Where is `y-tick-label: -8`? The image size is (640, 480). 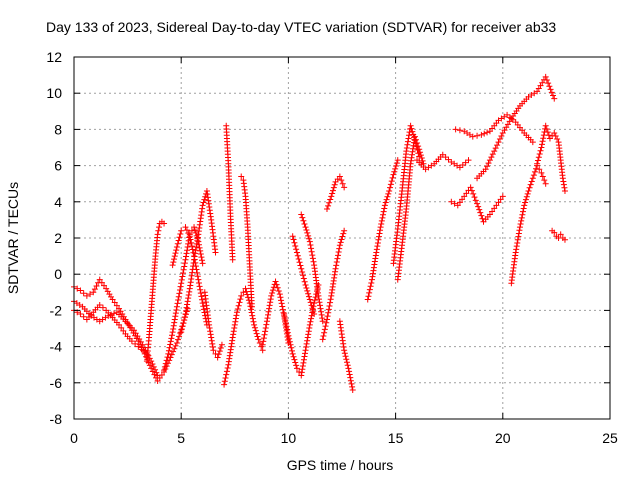
y-tick-label: -8 is located at coordinates (56, 419).